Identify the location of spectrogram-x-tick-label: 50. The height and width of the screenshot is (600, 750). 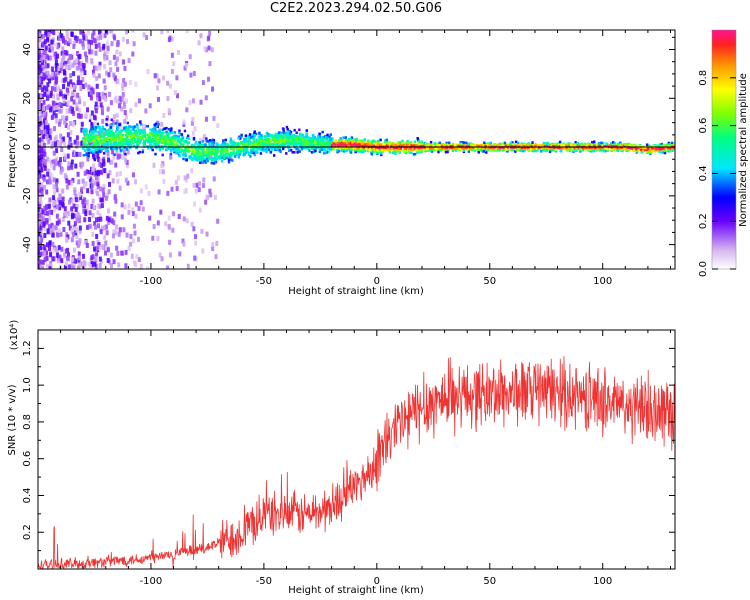
(489, 281).